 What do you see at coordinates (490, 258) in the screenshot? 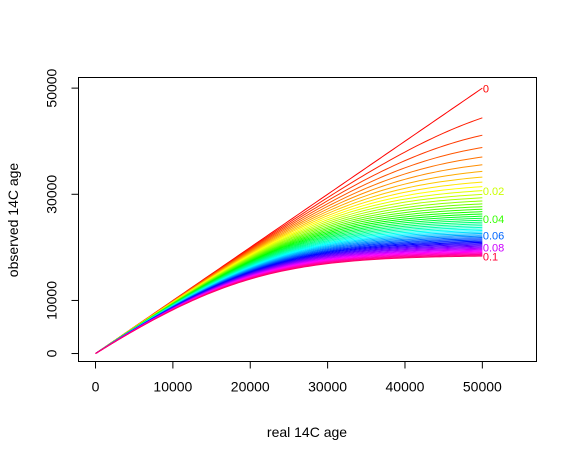
I see `curve-label: 0.1` at bounding box center [490, 258].